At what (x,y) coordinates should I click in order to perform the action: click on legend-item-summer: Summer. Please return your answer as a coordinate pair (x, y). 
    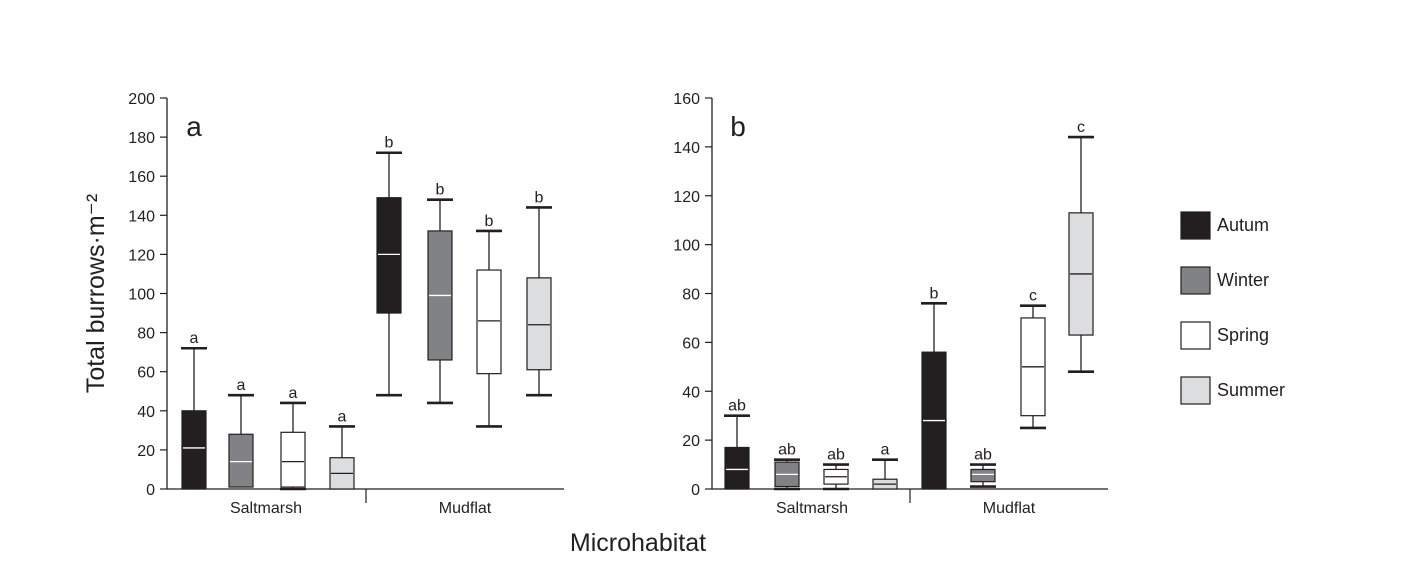
    Looking at the image, I should click on (1232, 390).